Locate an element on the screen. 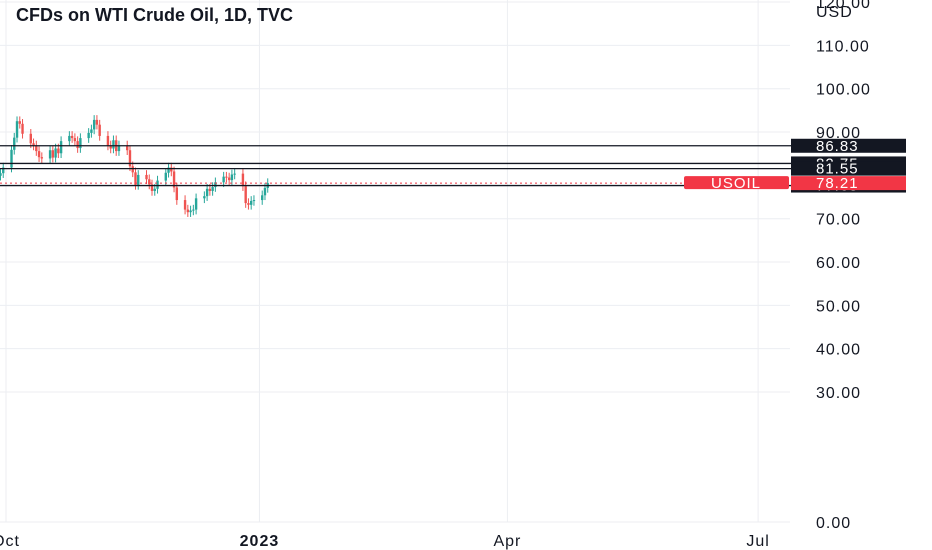  symbol-tag: USOIL is located at coordinates (736, 183).